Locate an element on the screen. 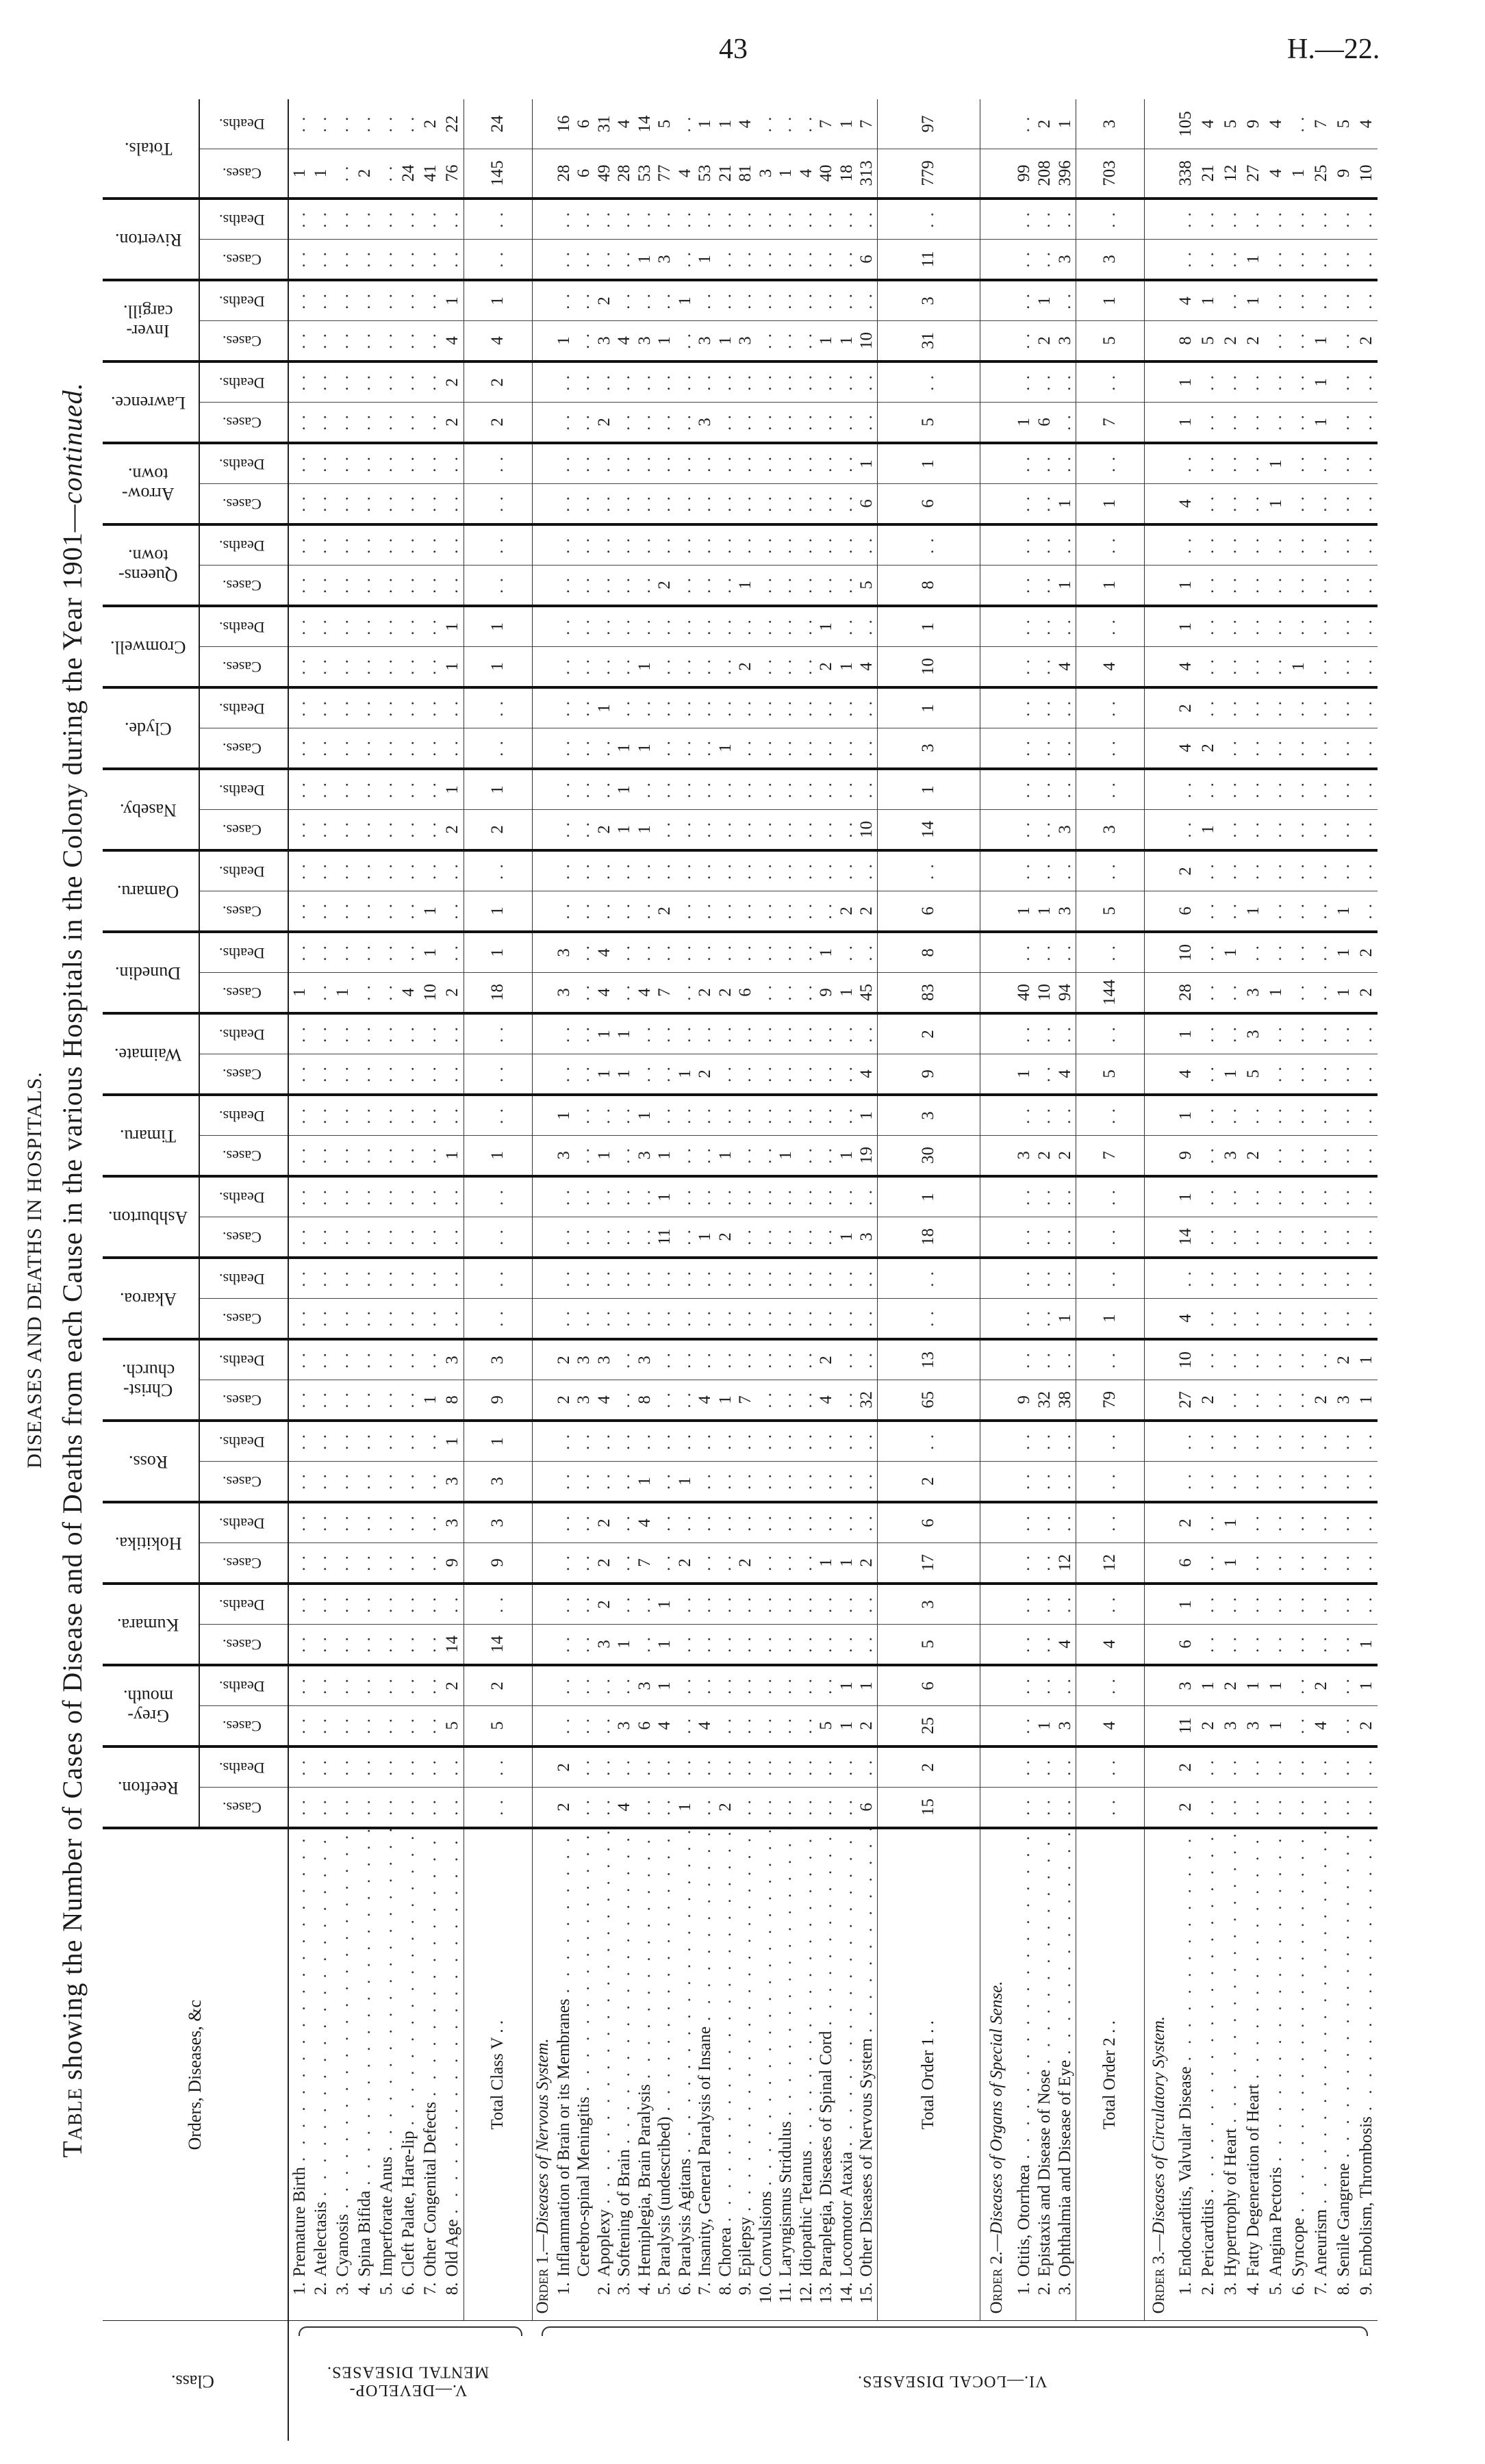 This screenshot has width=1485, height=2464. disease-label-wrap: 4. Fatty Degeneration of Heart is located at coordinates (1253, 2071).